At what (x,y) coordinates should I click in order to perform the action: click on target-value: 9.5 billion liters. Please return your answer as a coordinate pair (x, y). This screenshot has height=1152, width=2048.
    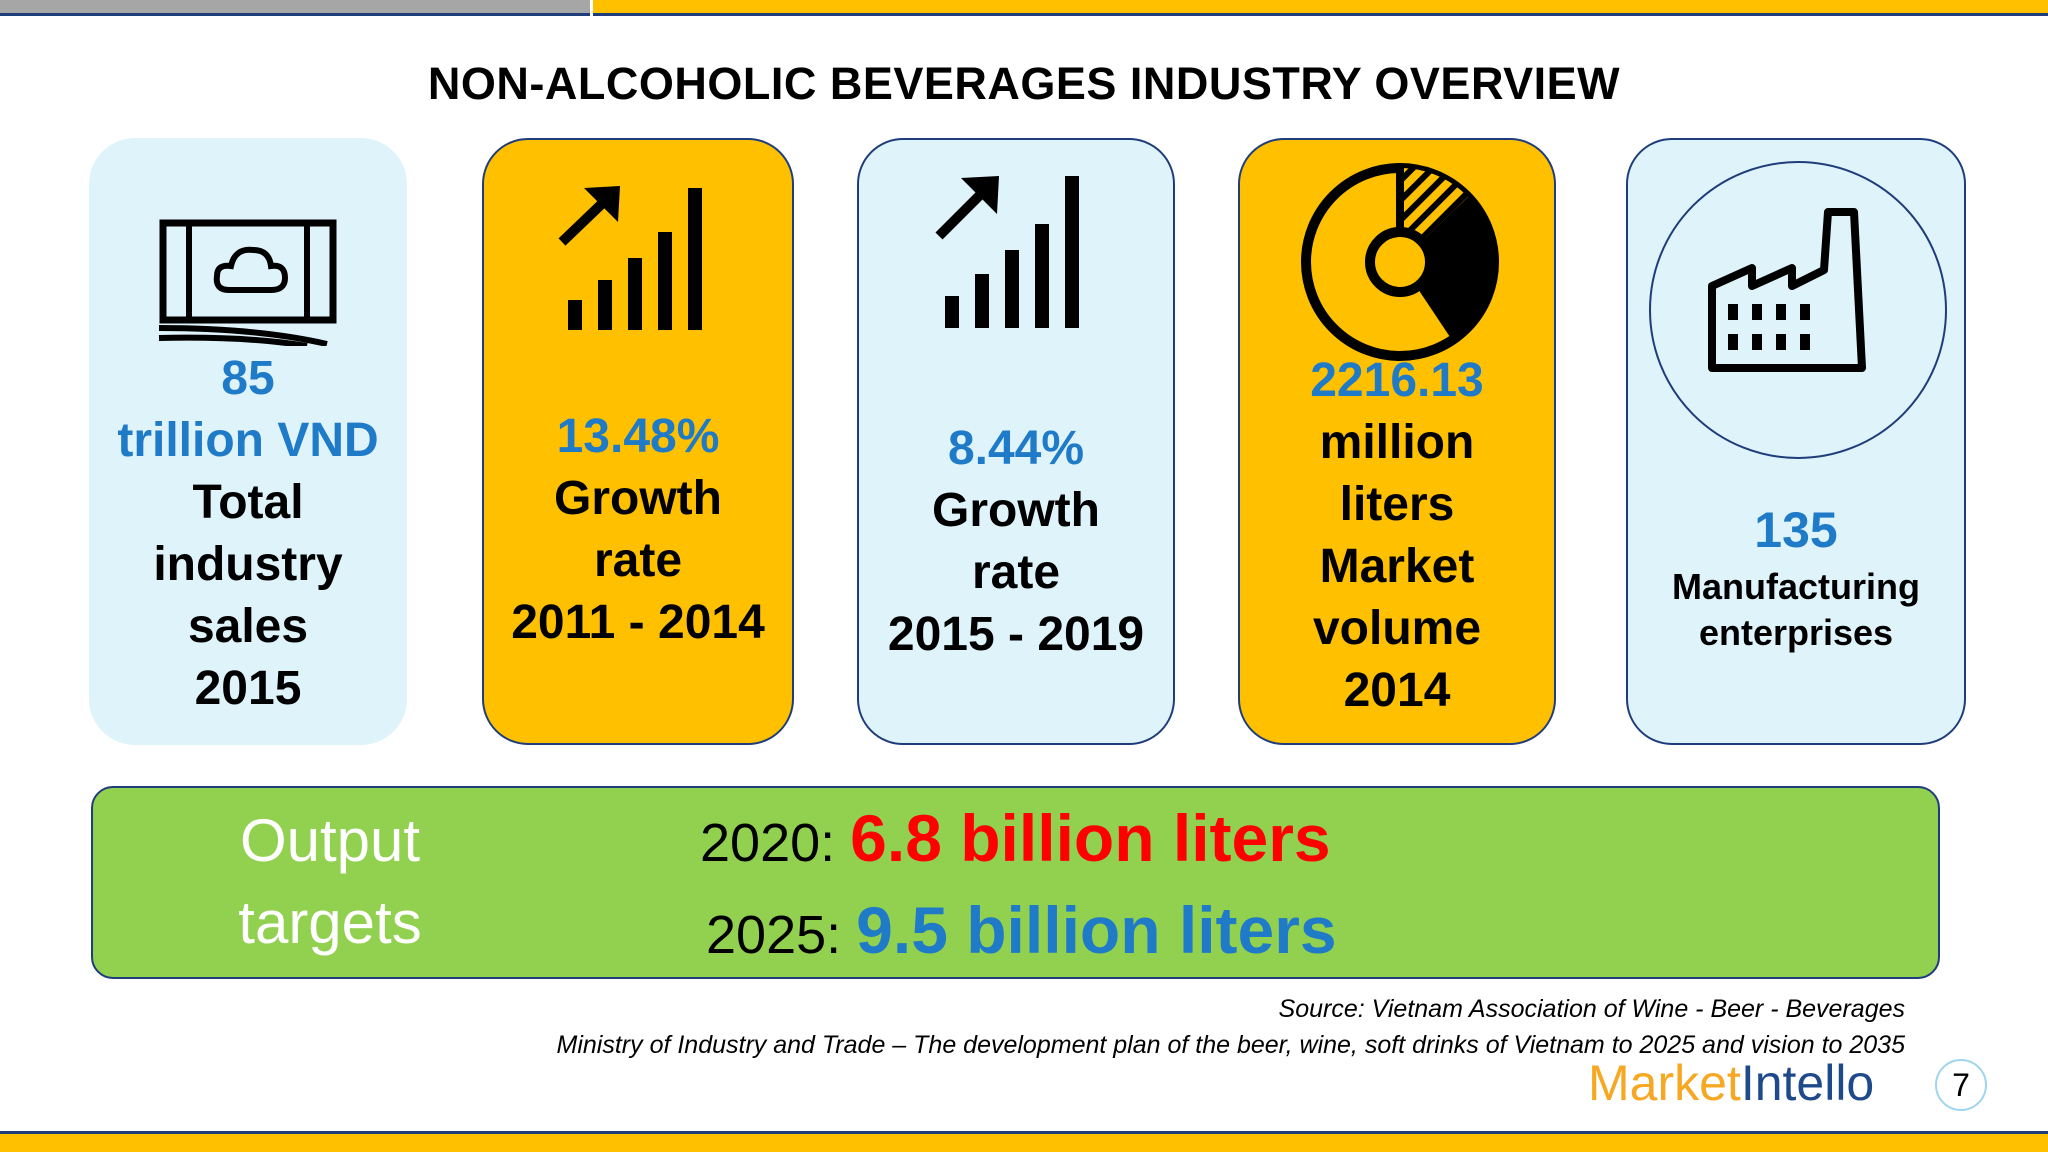
    Looking at the image, I should click on (1096, 930).